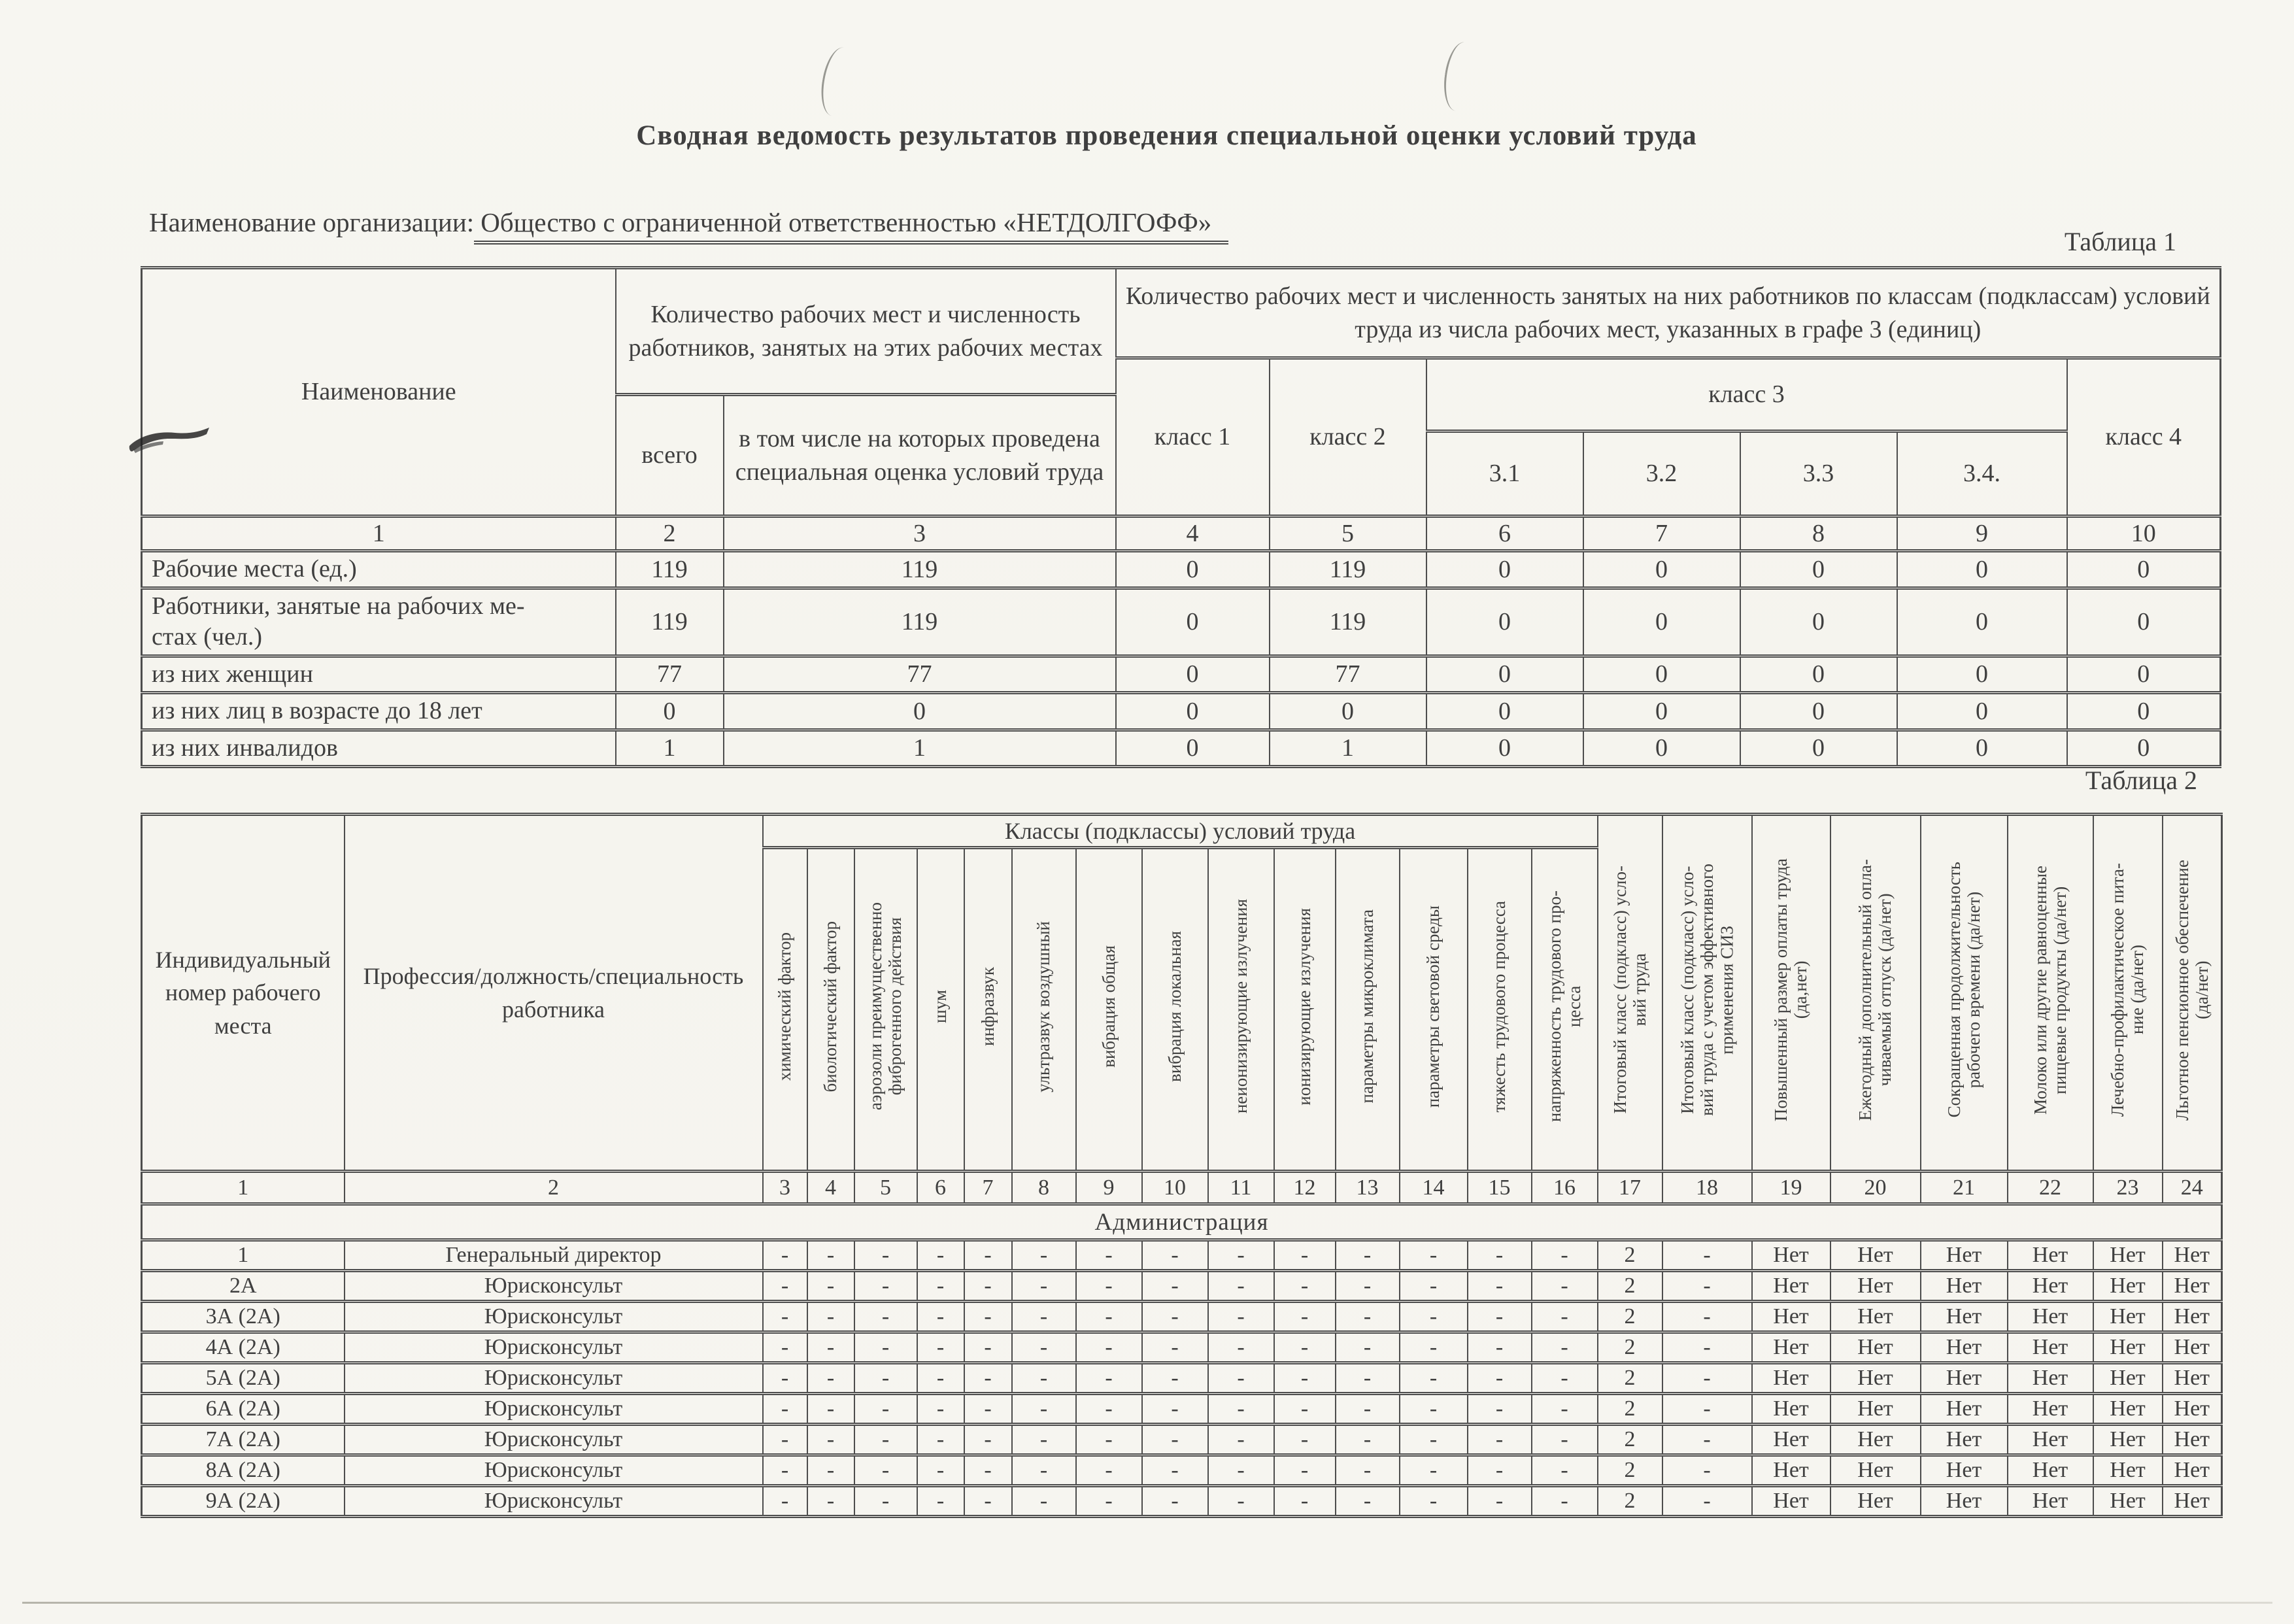  Describe the element at coordinates (785, 1007) in the screenshot. I see `t2-header-chemical-label: химический фактор` at that location.